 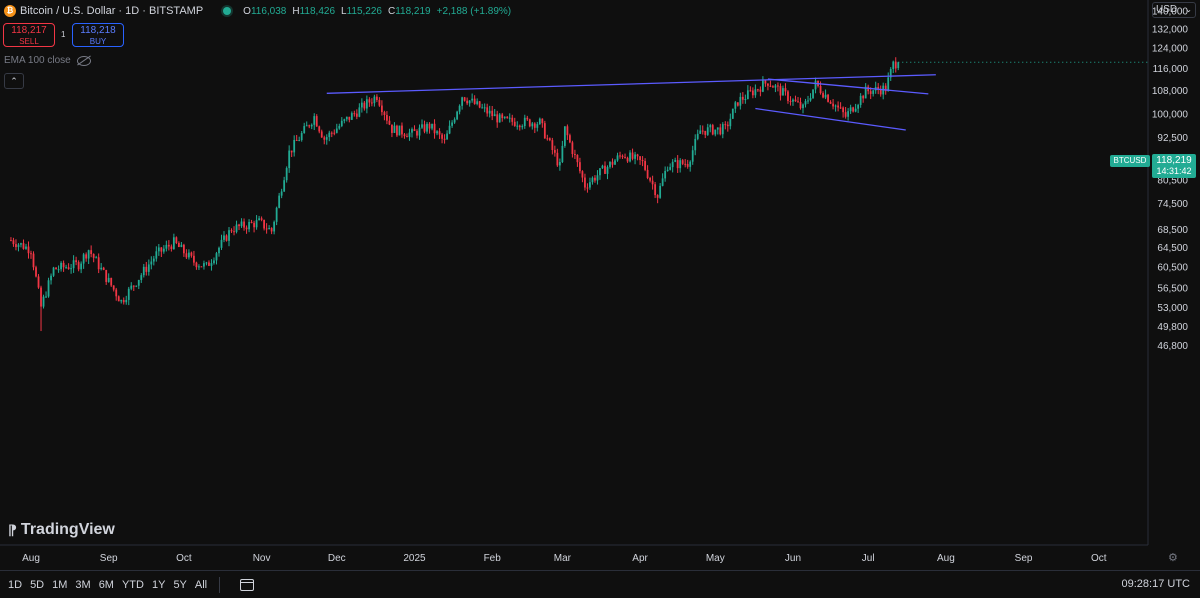 What do you see at coordinates (98, 35) in the screenshot?
I see `buy-button: 118,218 BUY` at bounding box center [98, 35].